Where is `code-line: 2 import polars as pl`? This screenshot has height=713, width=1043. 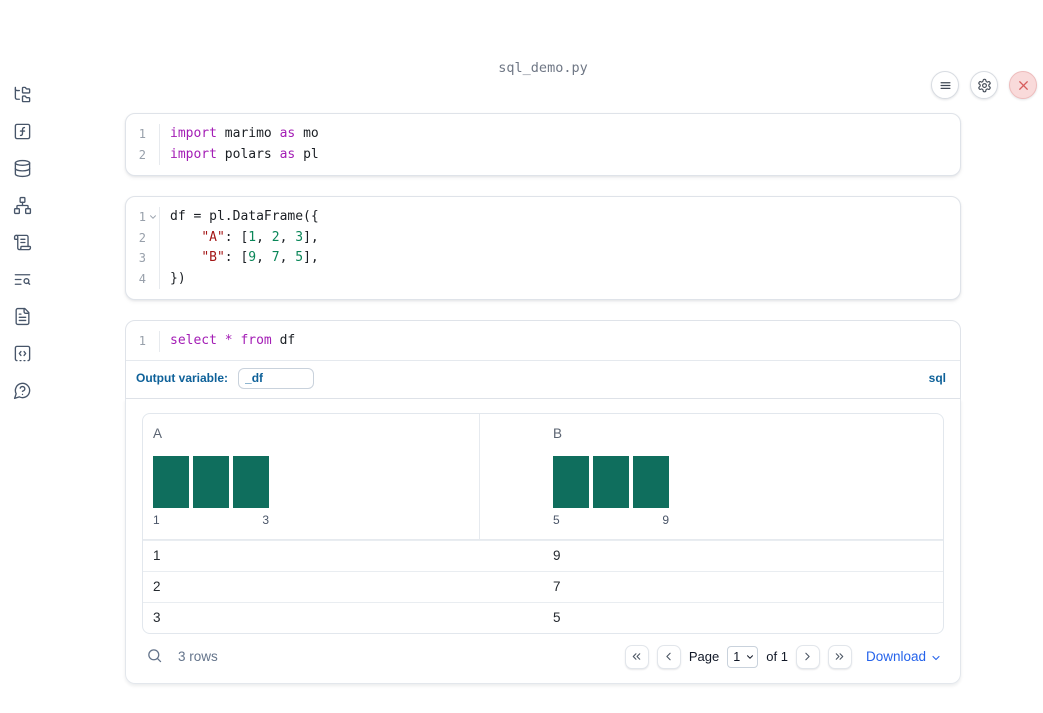
code-line: 2 import polars as pl is located at coordinates (543, 155).